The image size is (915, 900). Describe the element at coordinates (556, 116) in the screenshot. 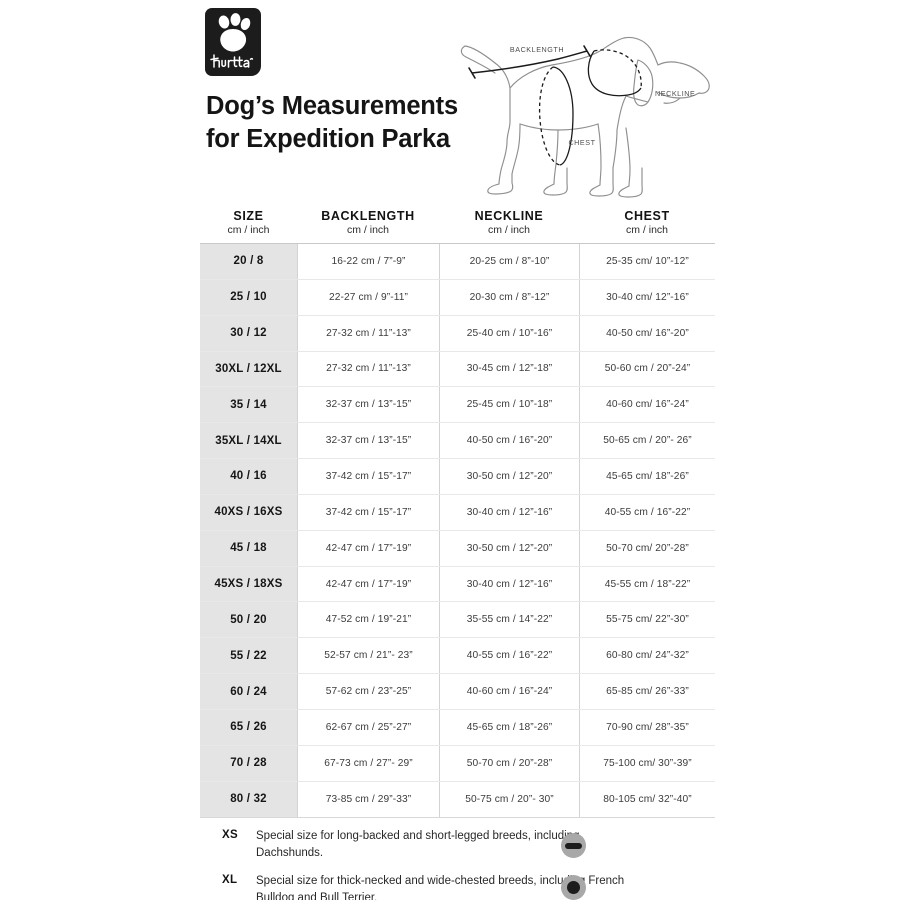

I see `chest-measure-line` at that location.